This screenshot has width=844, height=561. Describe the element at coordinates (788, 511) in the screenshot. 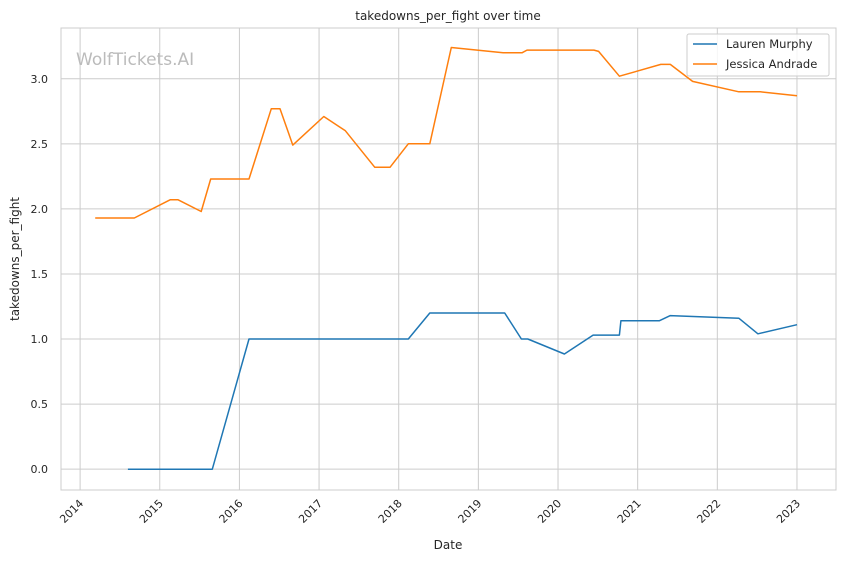

I see `x-tick-label: 2023` at that location.